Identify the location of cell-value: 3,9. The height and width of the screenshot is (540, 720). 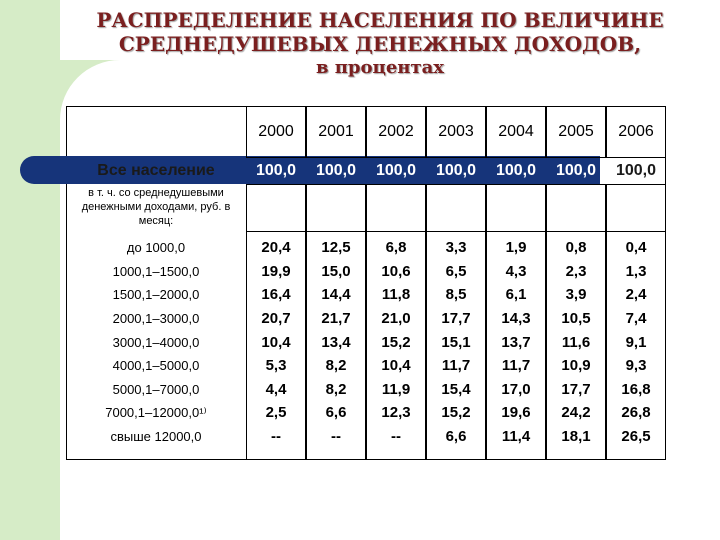
(576, 295).